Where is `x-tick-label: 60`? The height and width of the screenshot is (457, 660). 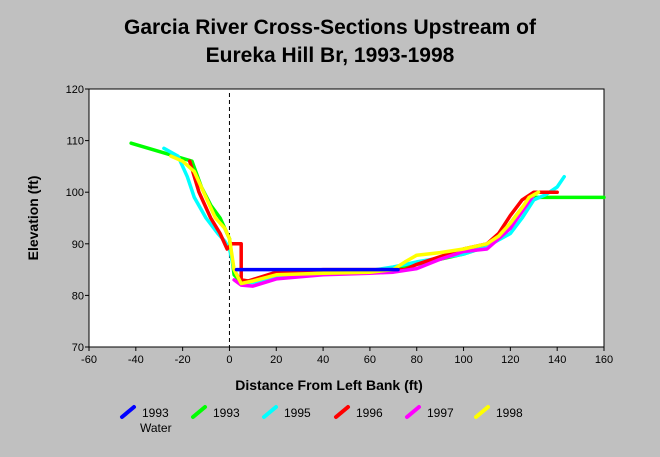
x-tick-label: 60 is located at coordinates (370, 360).